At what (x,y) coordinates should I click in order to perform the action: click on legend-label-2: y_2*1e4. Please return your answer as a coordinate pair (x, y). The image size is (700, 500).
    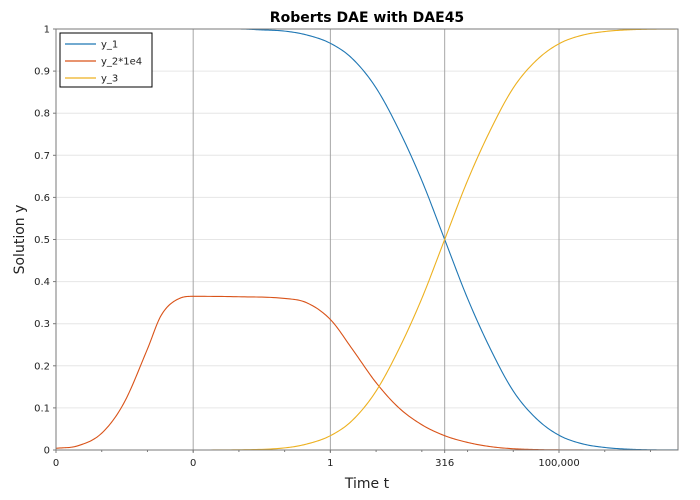
    Looking at the image, I should click on (121, 62).